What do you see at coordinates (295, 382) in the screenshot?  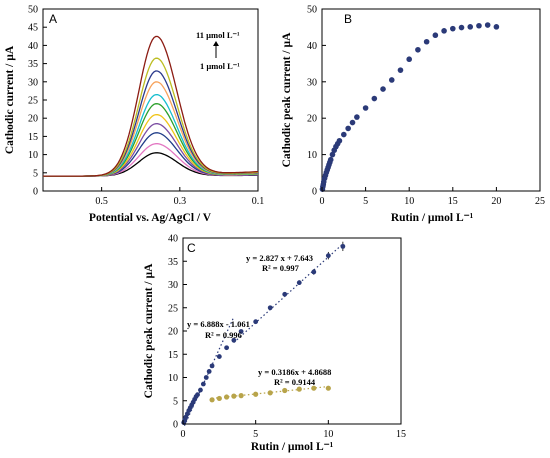 I see `fit-3-r2: R² = 0.9144` at bounding box center [295, 382].